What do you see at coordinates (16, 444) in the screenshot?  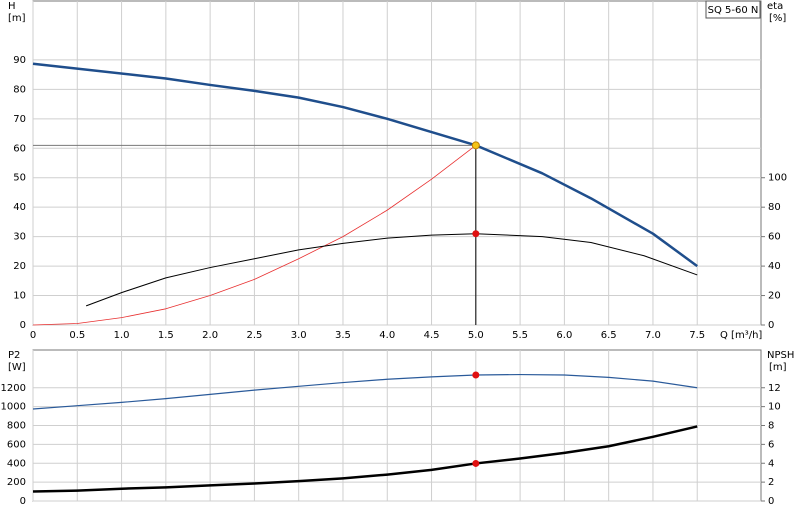 I see `y-tick-label: 600` at bounding box center [16, 444].